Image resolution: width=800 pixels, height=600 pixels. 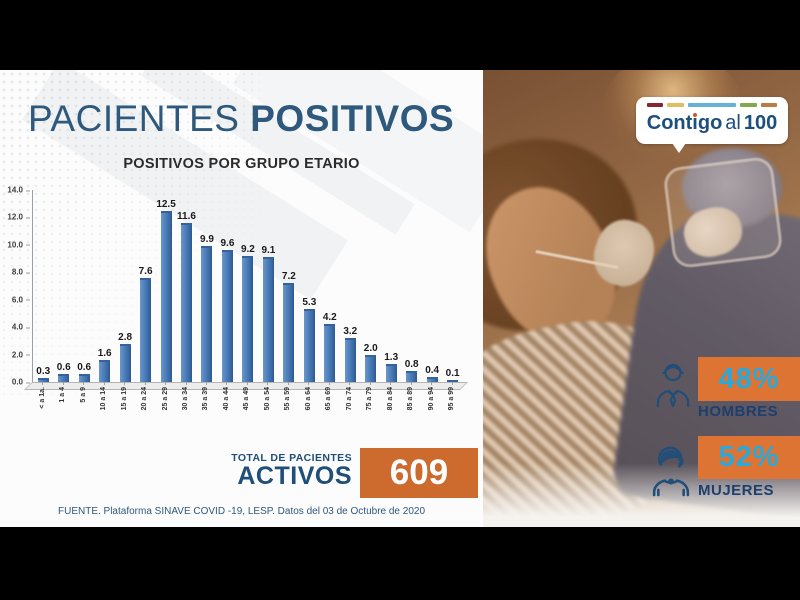 What do you see at coordinates (83, 395) in the screenshot?
I see `x-category-label: 5 a 9` at bounding box center [83, 395].